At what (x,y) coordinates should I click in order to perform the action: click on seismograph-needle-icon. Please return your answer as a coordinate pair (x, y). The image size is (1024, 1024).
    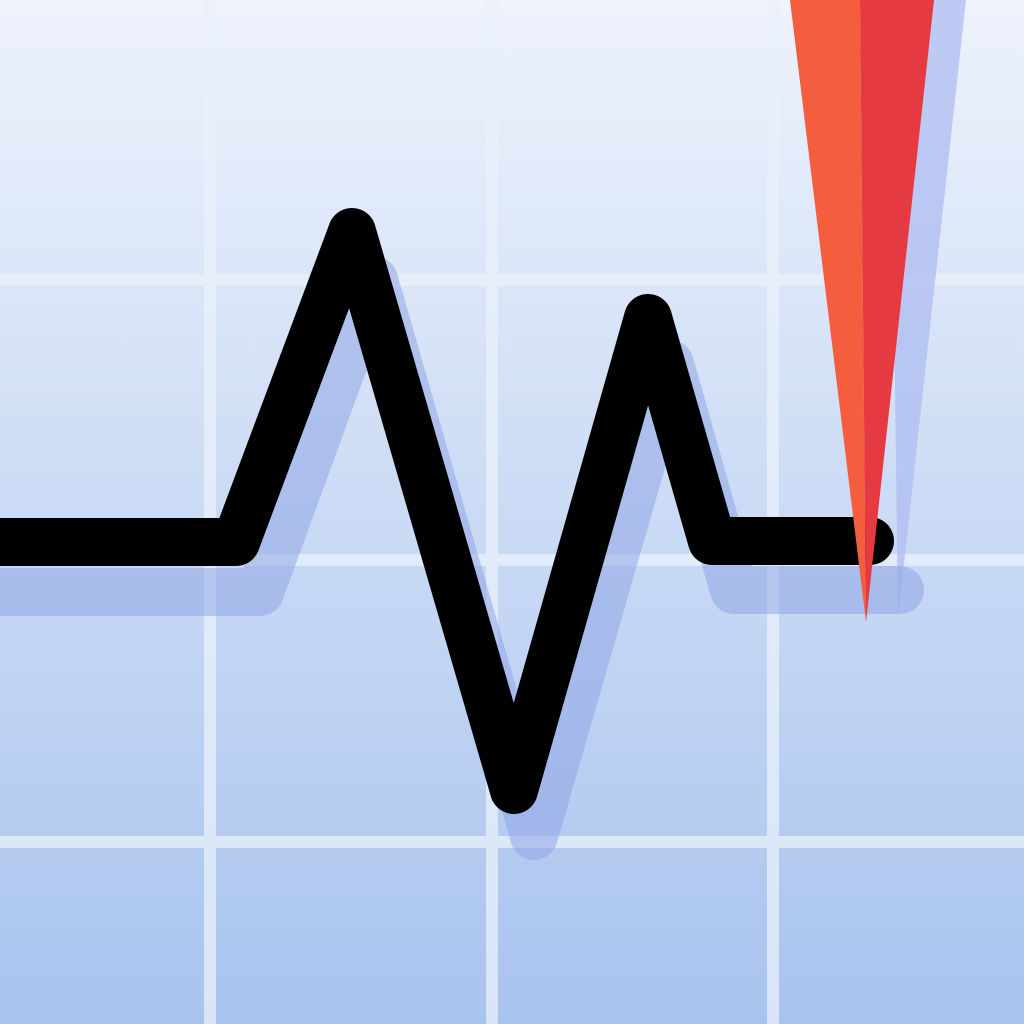
    Looking at the image, I should click on (862, 311).